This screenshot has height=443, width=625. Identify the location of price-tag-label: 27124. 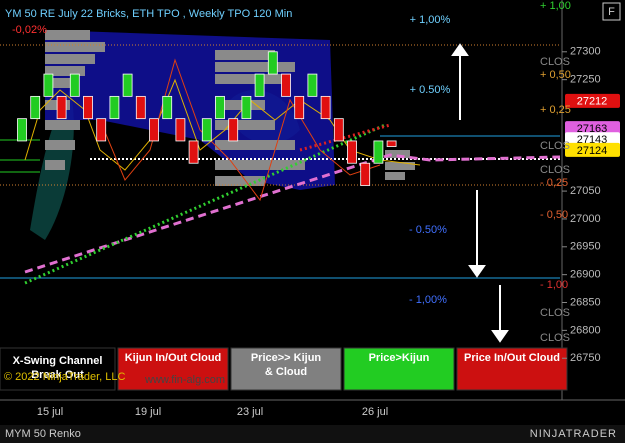
(592, 151).